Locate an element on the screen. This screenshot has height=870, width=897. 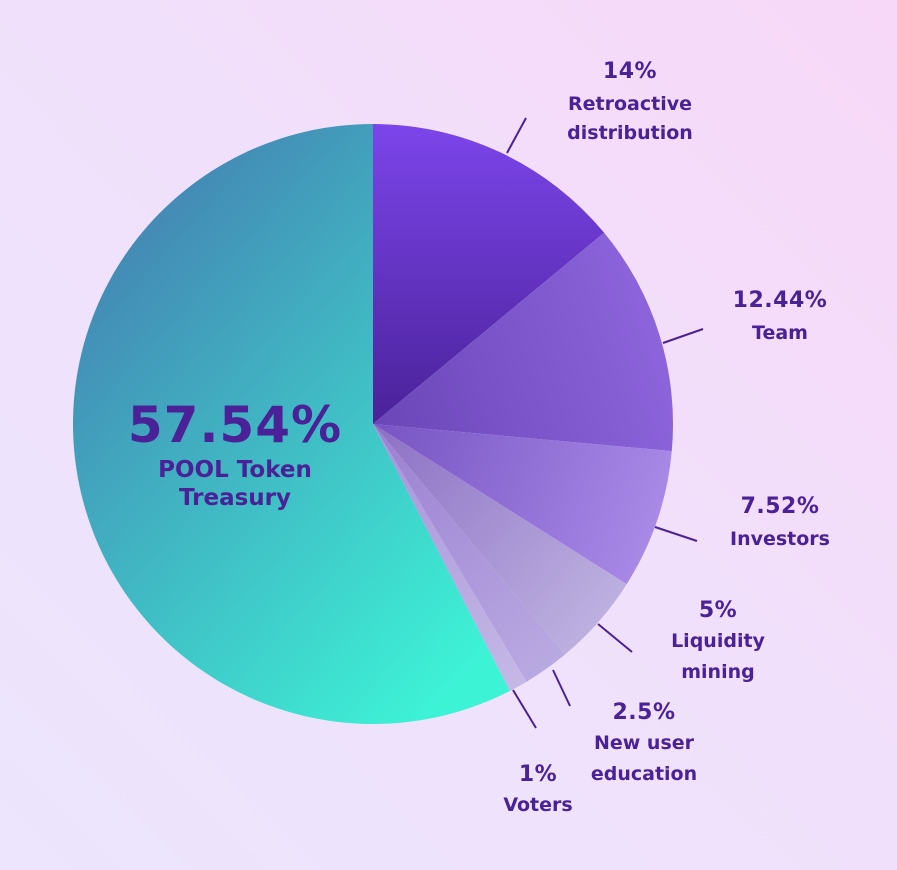
label-voters-pct: 1% is located at coordinates (538, 774).